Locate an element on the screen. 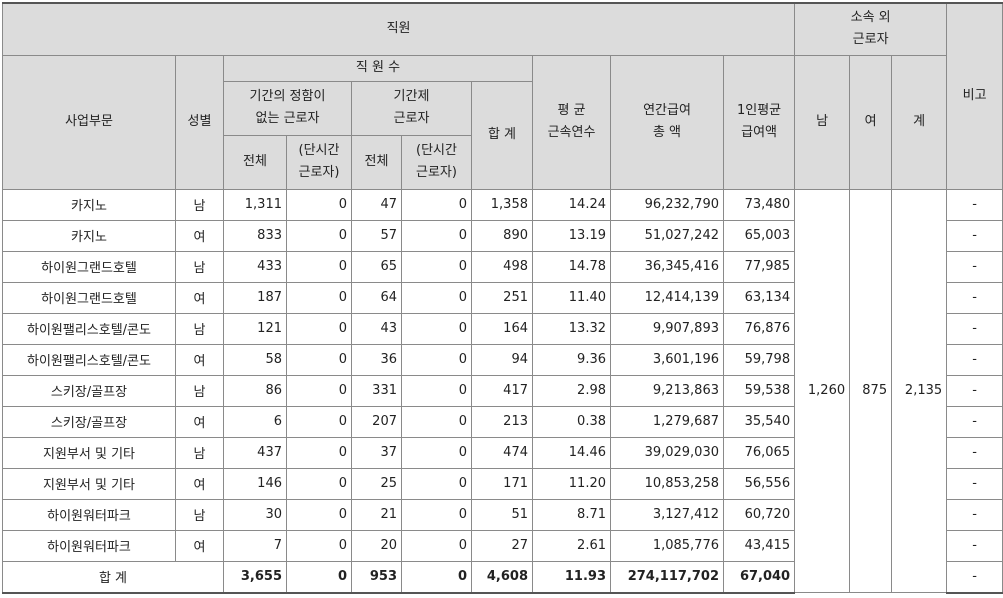 The height and width of the screenshot is (598, 1003). avg-pay-cell: 76,065 is located at coordinates (759, 452).